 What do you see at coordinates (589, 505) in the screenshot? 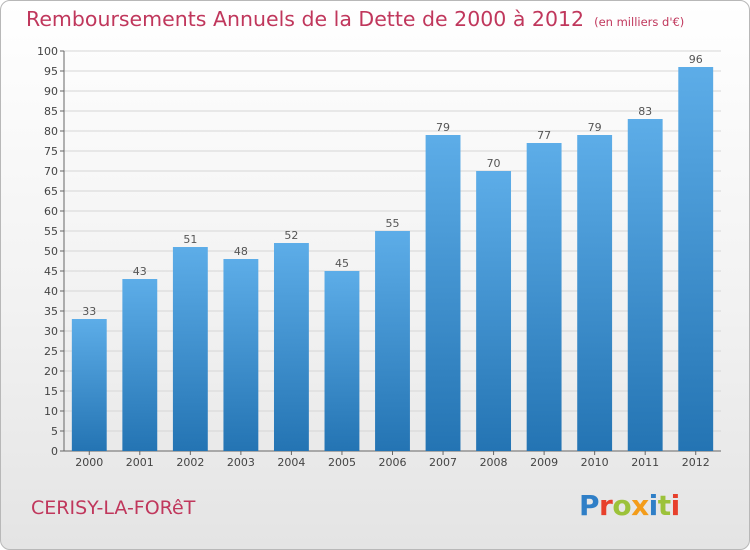
I see `logo-letter: P` at bounding box center [589, 505].